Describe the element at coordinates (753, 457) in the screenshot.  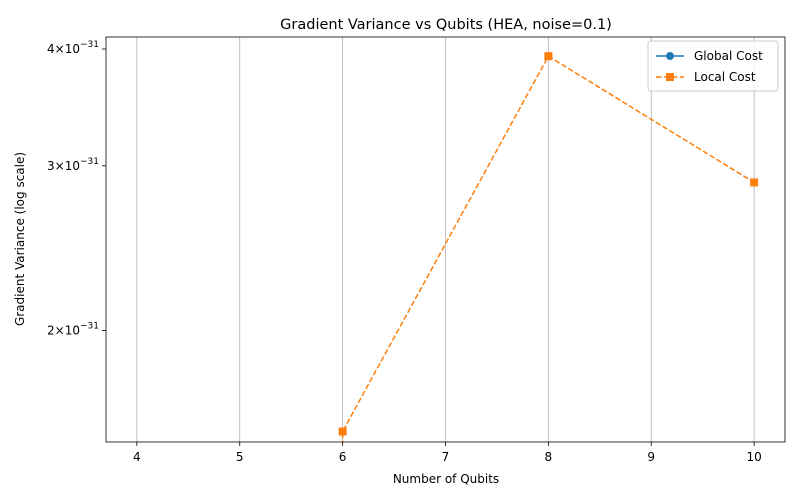
I see `x-tick-label-10: 10` at that location.